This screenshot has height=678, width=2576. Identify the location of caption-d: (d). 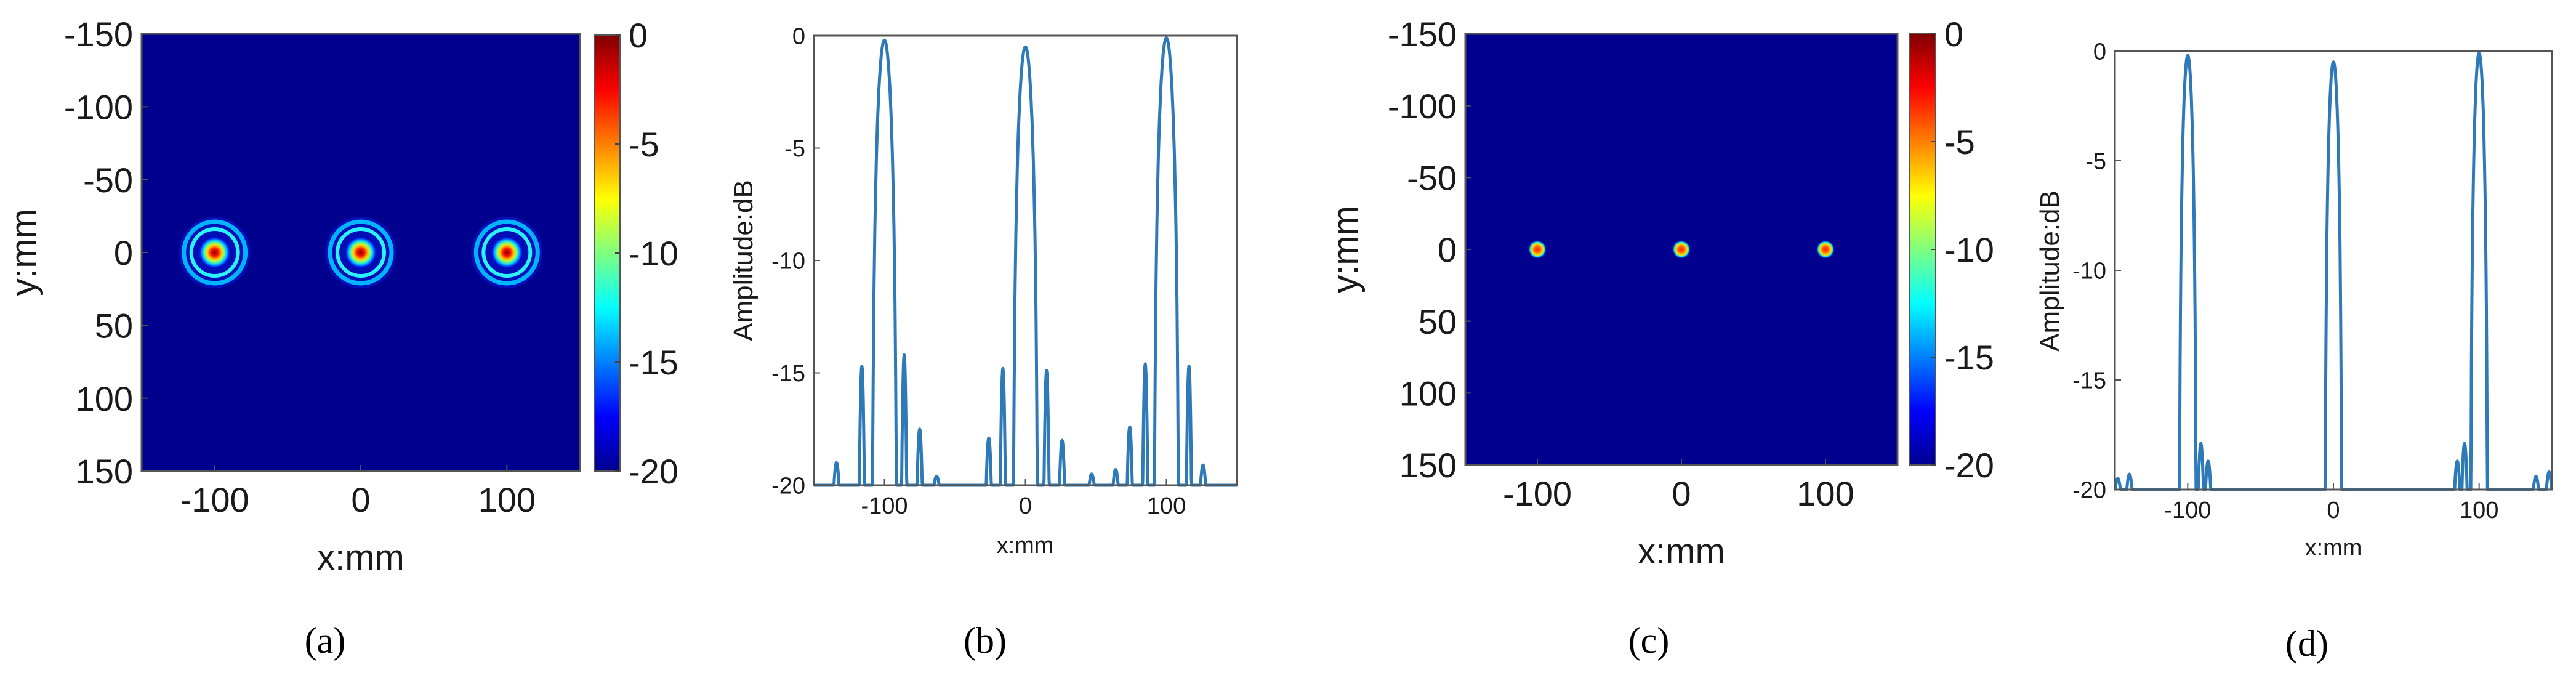
(2306, 643).